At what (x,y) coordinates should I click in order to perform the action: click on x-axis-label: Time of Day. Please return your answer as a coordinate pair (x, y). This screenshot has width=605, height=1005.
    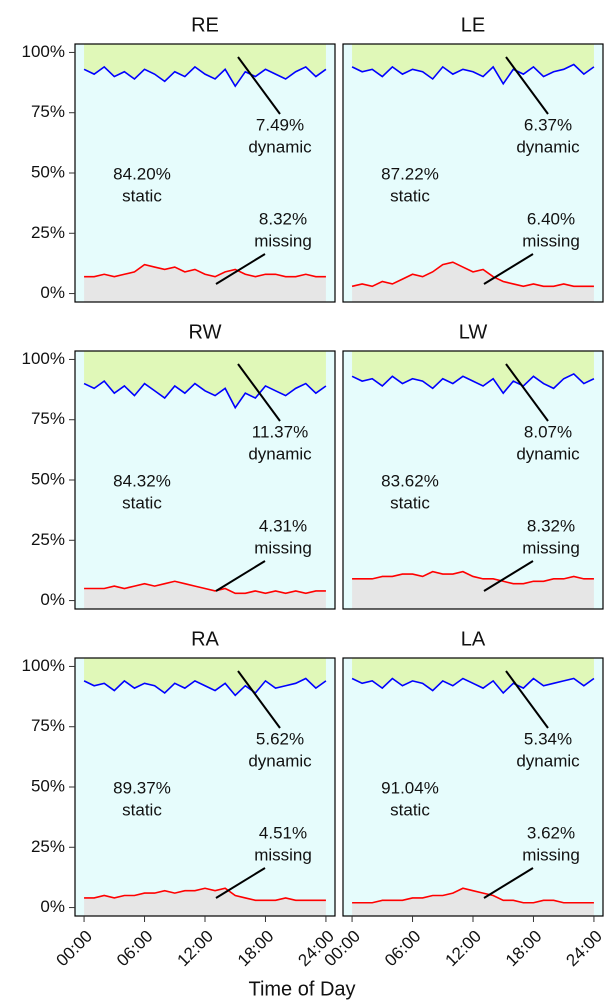
    Looking at the image, I should click on (301, 989).